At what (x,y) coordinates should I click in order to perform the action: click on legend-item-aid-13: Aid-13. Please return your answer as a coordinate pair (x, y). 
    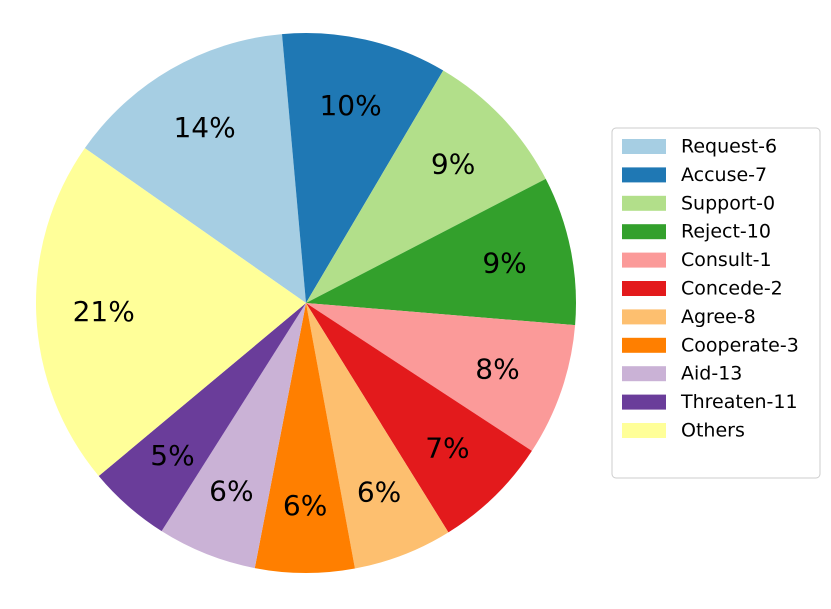
    Looking at the image, I should click on (682, 374).